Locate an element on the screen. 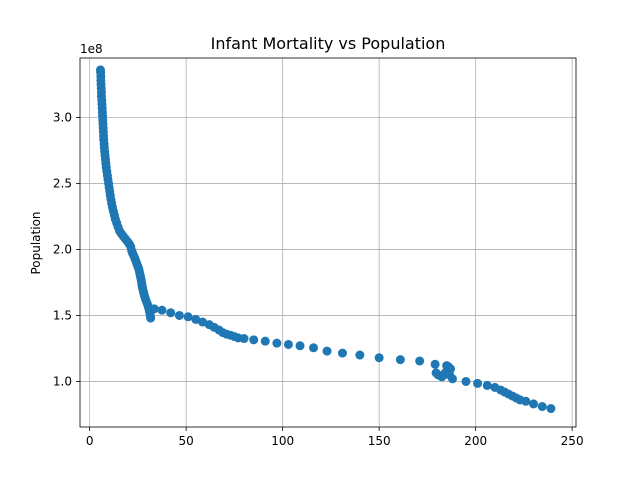 The width and height of the screenshot is (640, 480). y-tick-label: 3.0 is located at coordinates (62, 117).